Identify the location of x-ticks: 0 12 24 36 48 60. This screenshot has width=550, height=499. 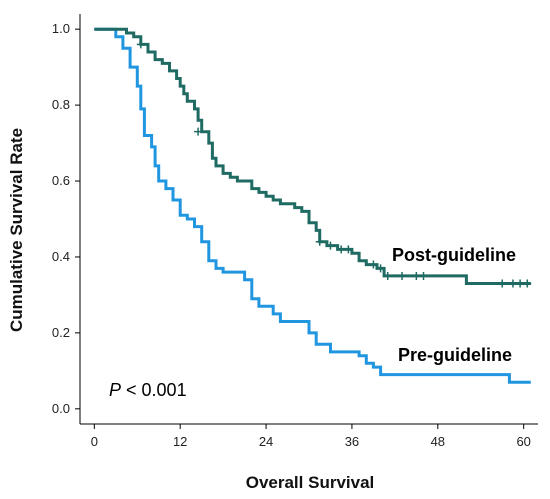
(311, 436).